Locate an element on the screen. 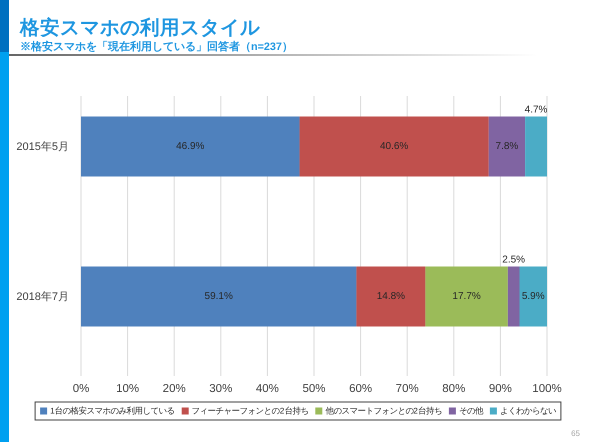  y-tick-label: 2015年5月 is located at coordinates (42, 147).